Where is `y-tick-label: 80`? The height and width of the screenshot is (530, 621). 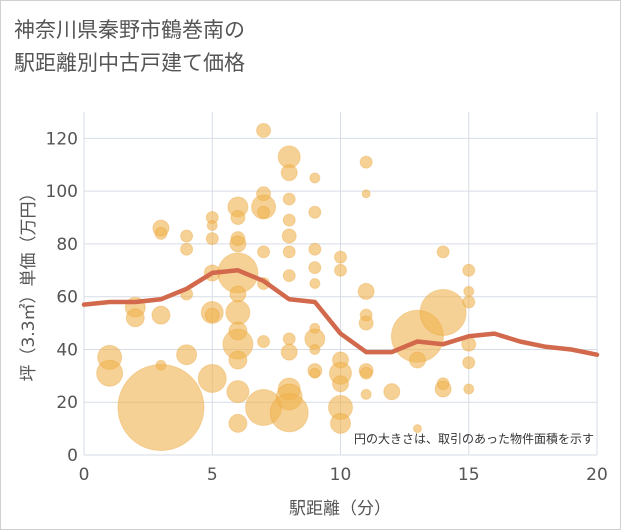 y-tick-label: 80 is located at coordinates (67, 245).